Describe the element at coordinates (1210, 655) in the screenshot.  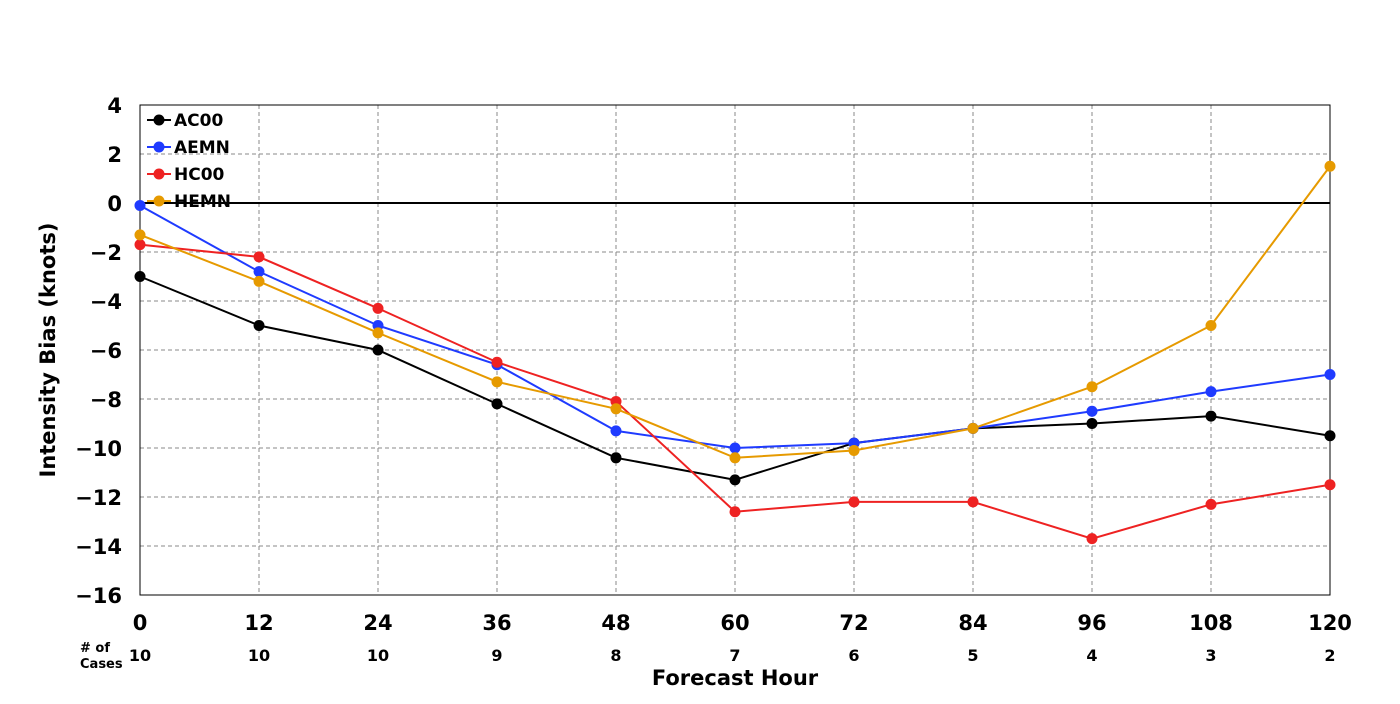
I see `case-count: 3` at that location.